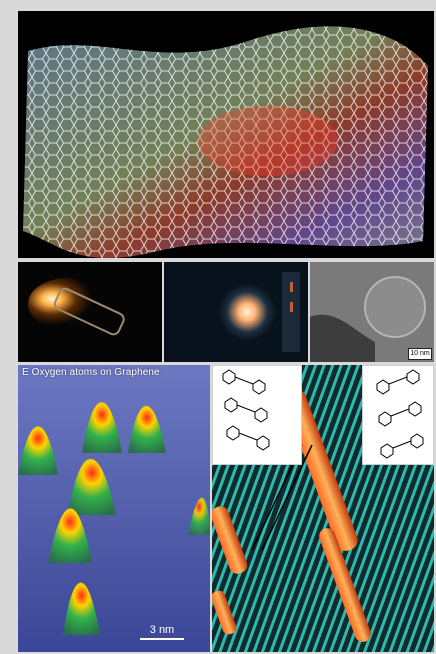  Describe the element at coordinates (162, 630) in the screenshot. I see `scale-label-3nm: 3 nm` at that location.